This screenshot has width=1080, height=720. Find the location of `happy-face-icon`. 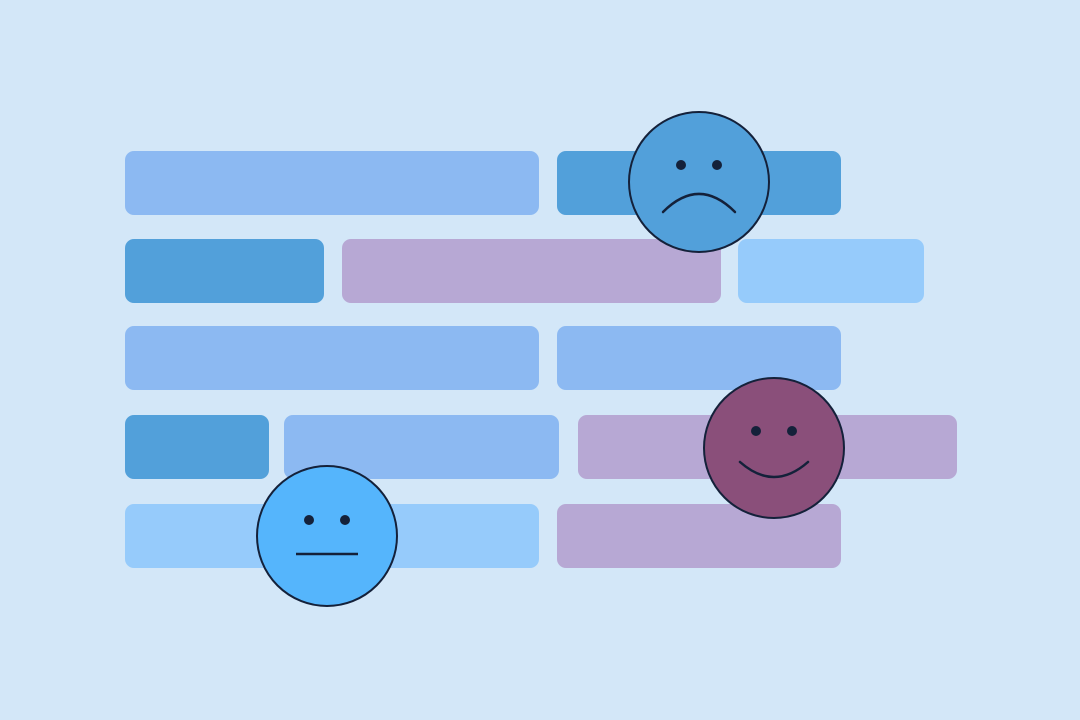

happy-face-icon is located at coordinates (774, 448).